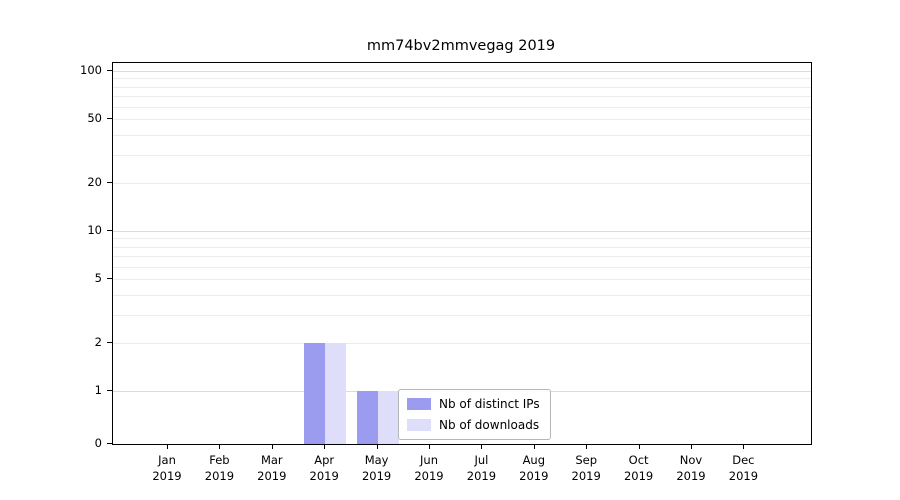 The width and height of the screenshot is (900, 500). Describe the element at coordinates (94, 230) in the screenshot. I see `y-axis-tick-label: 10` at that location.